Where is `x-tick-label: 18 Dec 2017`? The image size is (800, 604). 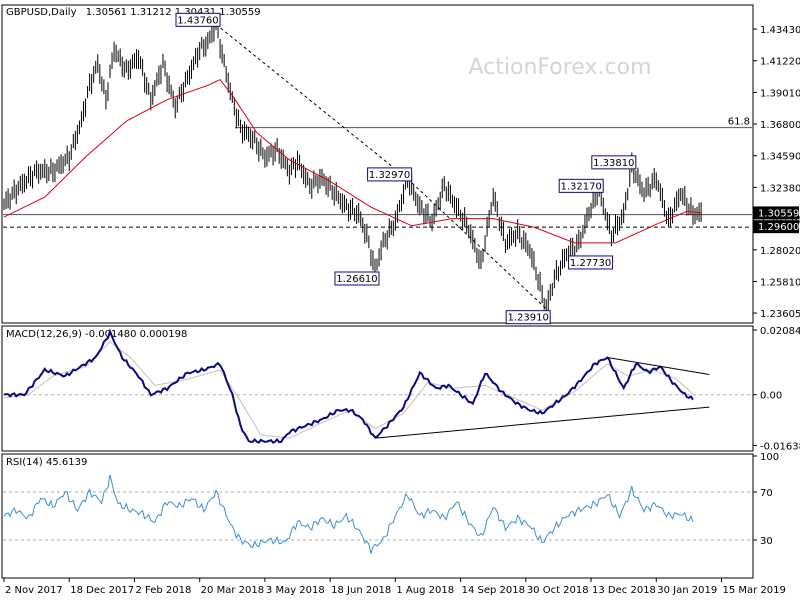 x-tick-label: 18 Dec 2017 is located at coordinates (102, 590).